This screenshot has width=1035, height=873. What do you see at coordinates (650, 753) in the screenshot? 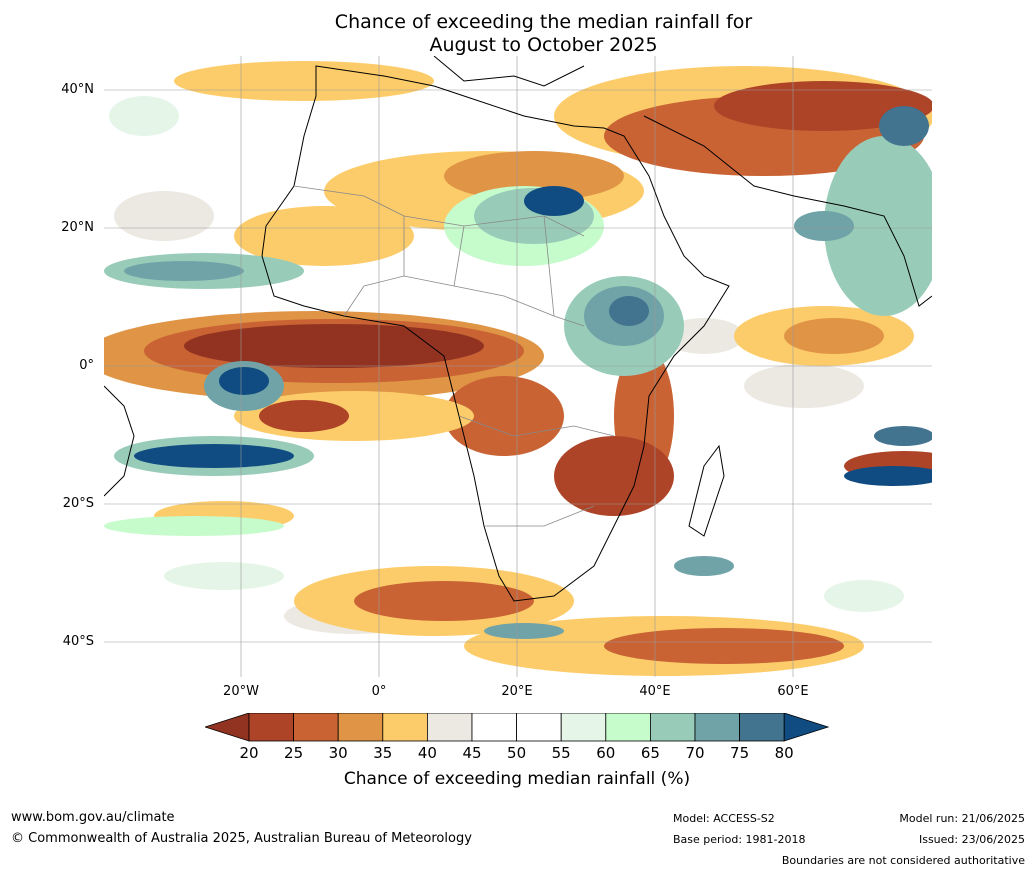
I see `colorbar-tick-label: 65` at bounding box center [650, 753].